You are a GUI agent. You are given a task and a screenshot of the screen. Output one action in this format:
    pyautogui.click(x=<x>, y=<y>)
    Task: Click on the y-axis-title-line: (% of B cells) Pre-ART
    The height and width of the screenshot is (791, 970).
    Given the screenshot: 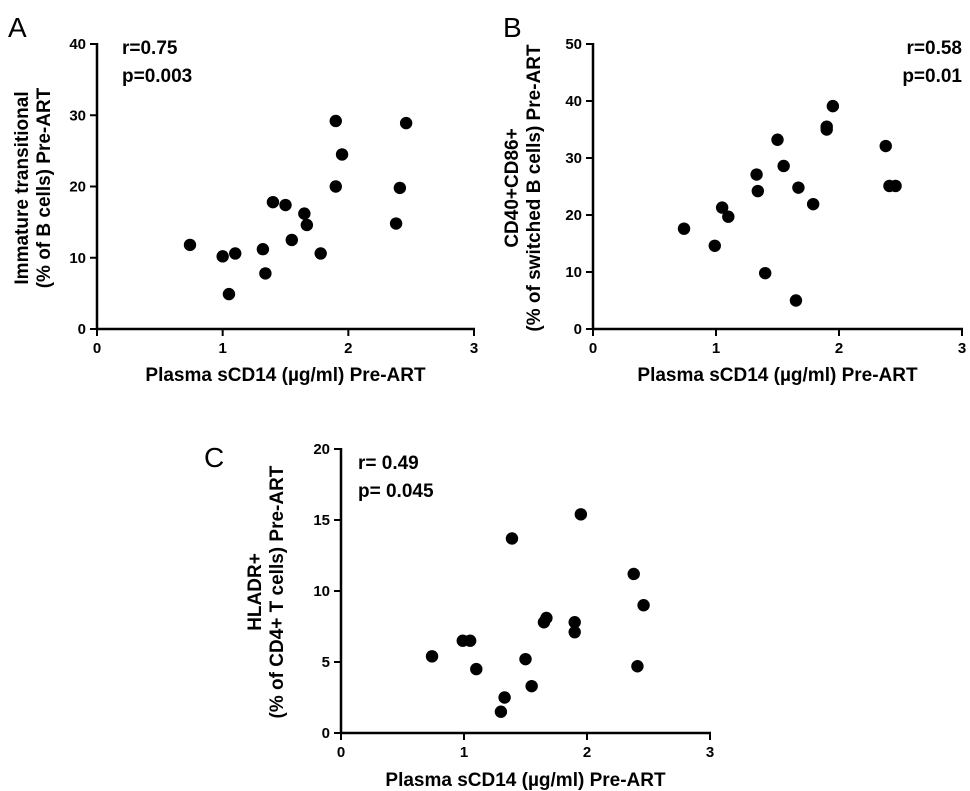 What is the action you would take?
    pyautogui.click(x=44, y=187)
    